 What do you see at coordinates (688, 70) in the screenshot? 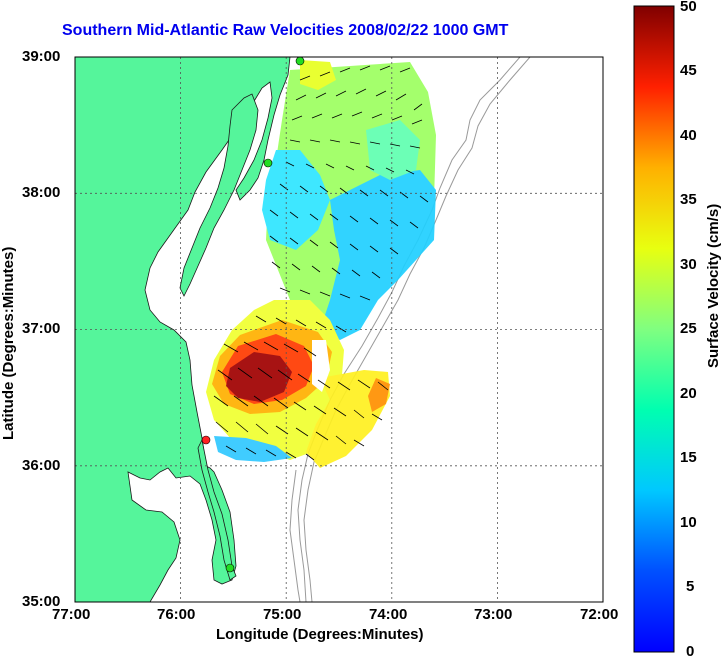
I see `colorbar-tick: 45` at bounding box center [688, 70].